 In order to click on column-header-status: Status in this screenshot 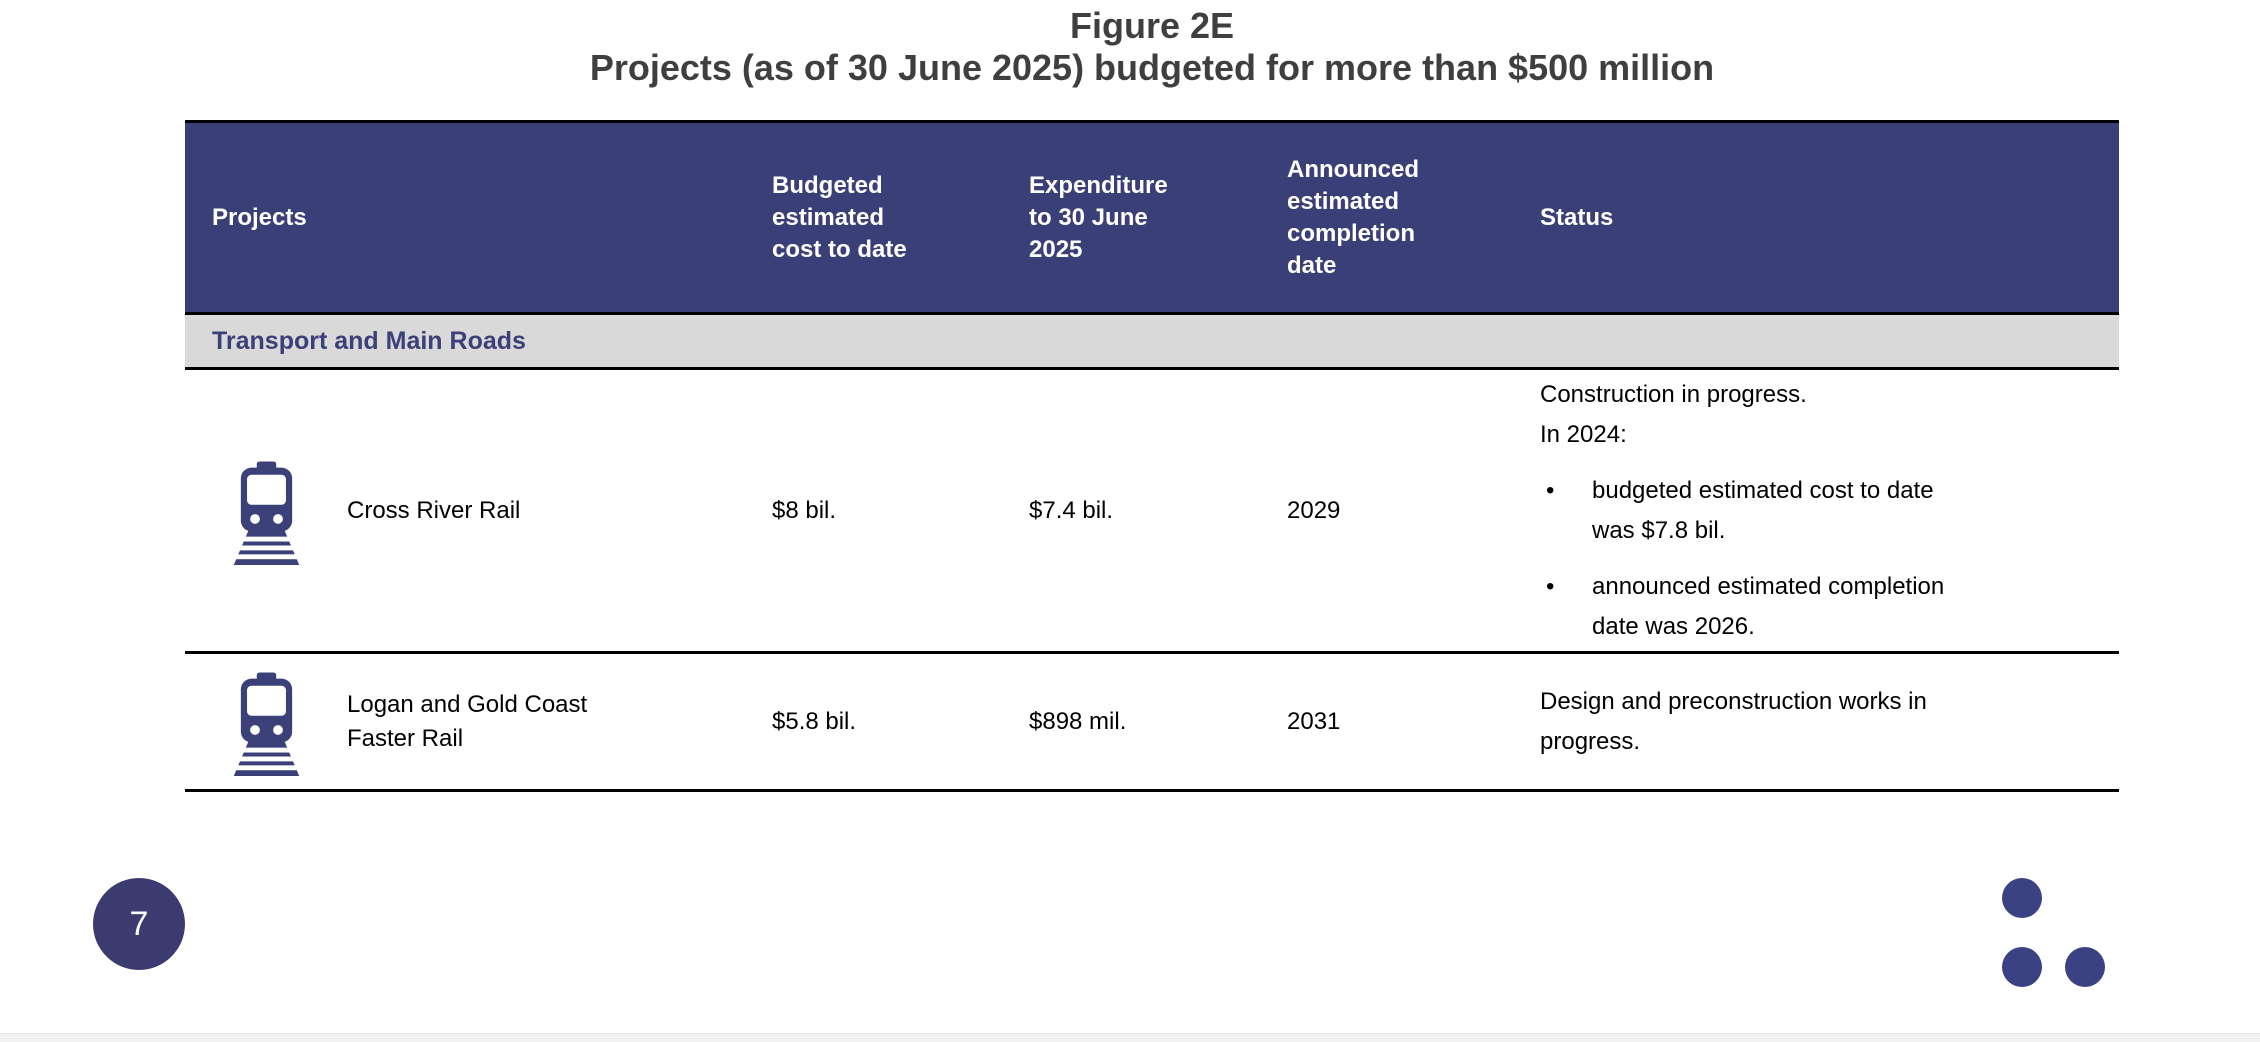, I will do `click(1577, 217)`.